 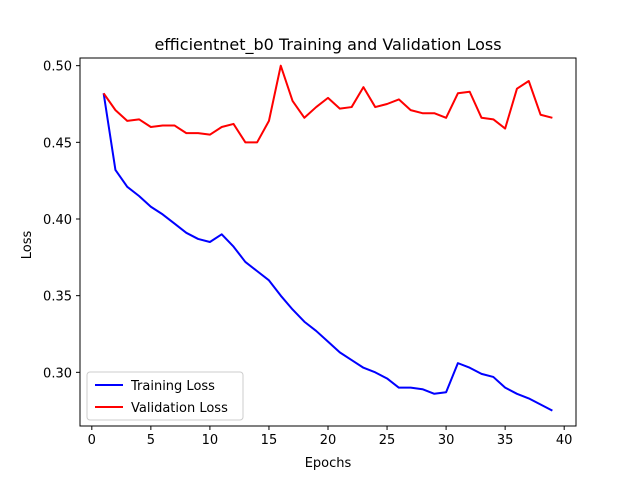 What do you see at coordinates (179, 408) in the screenshot?
I see `legend-label: Validation Loss` at bounding box center [179, 408].